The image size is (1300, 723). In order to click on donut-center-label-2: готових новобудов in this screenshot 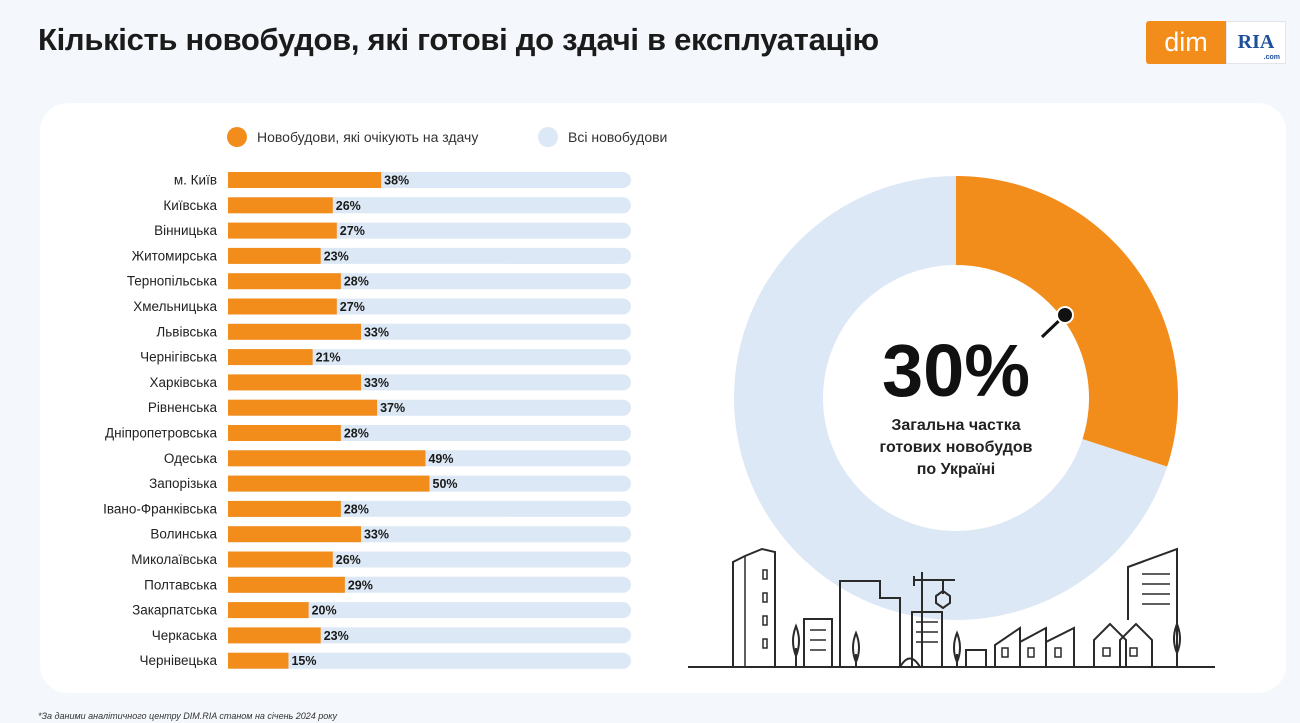, I will do `click(955, 447)`.